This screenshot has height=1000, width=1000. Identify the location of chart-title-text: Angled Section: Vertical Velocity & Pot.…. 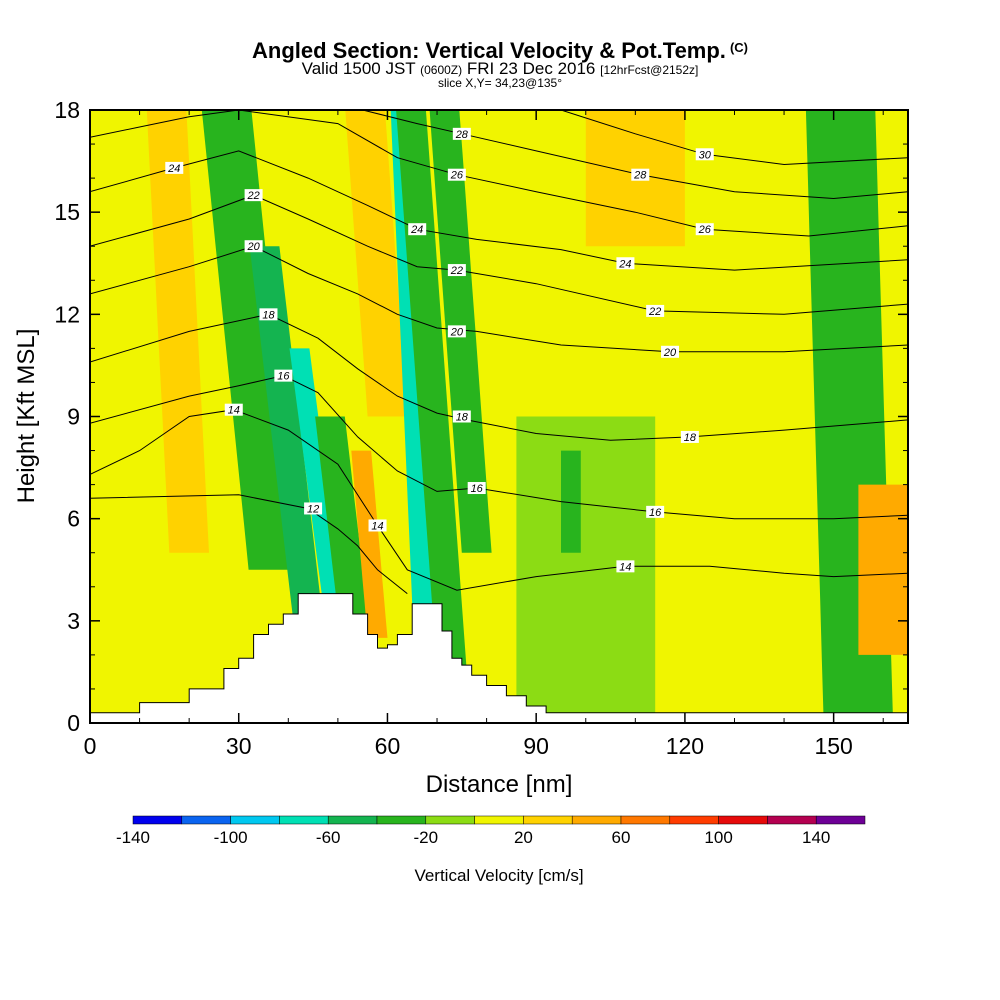
(489, 50).